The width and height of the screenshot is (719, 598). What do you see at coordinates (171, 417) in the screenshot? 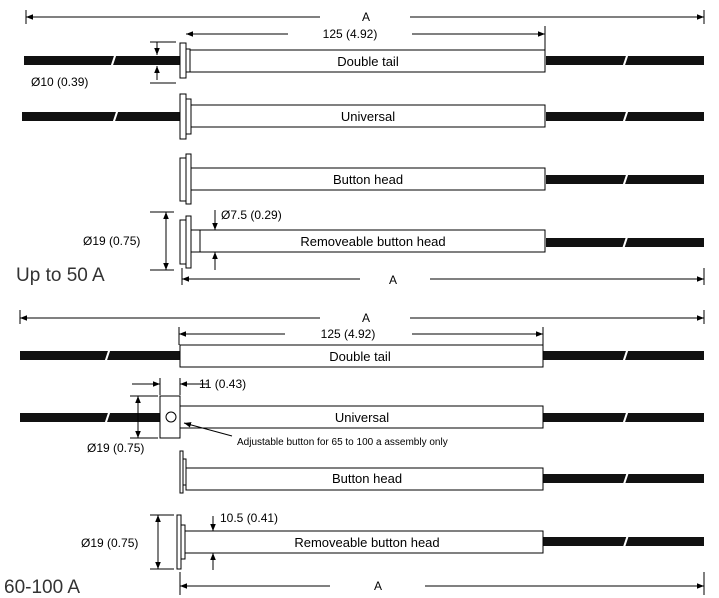
I see `adjustment-hole-icon` at bounding box center [171, 417].